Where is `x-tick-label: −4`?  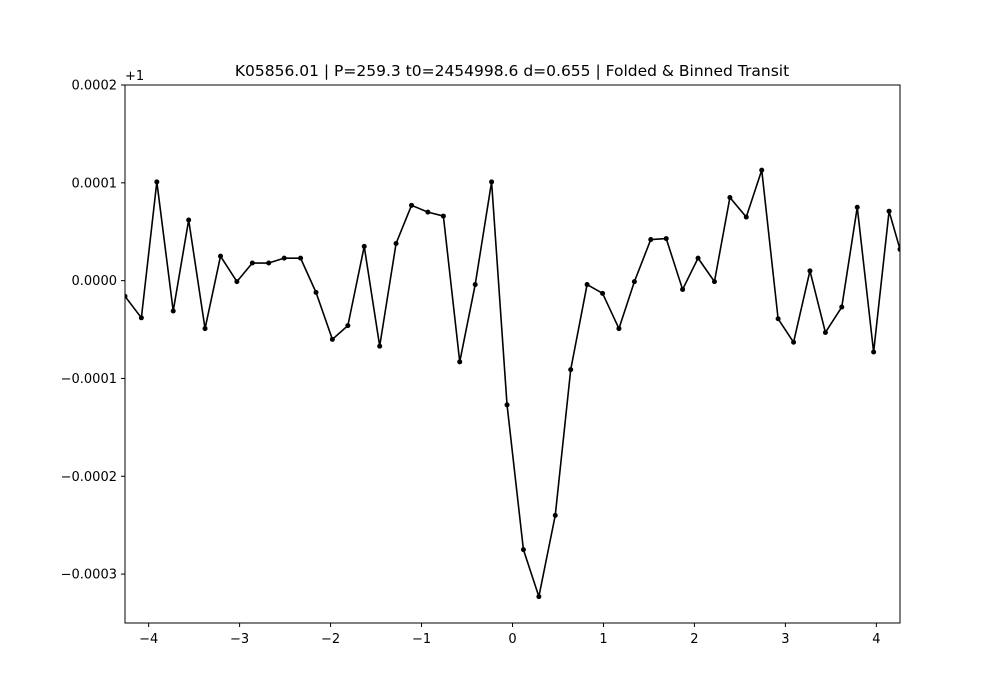
x-tick-label: −4 is located at coordinates (148, 639).